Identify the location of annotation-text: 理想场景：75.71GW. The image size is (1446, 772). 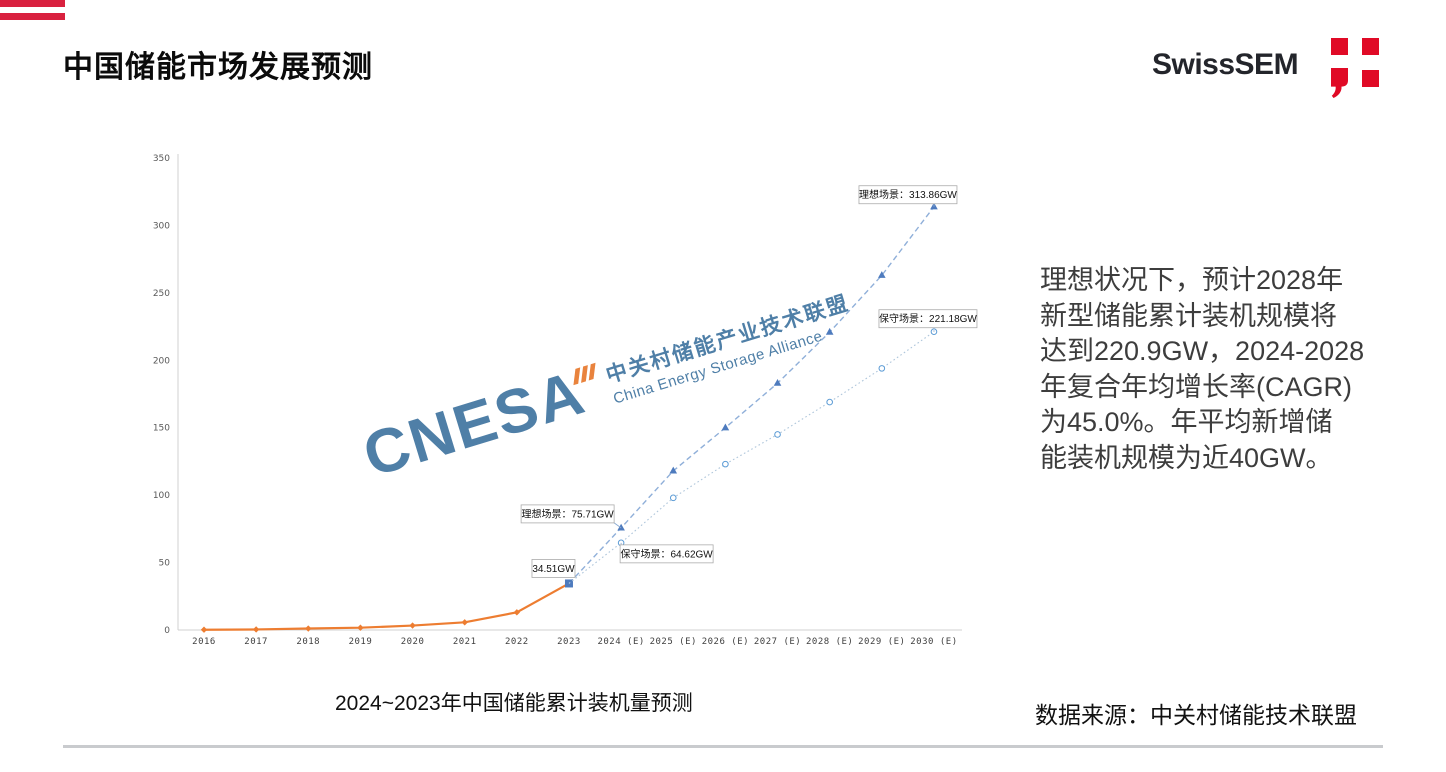
(567, 513).